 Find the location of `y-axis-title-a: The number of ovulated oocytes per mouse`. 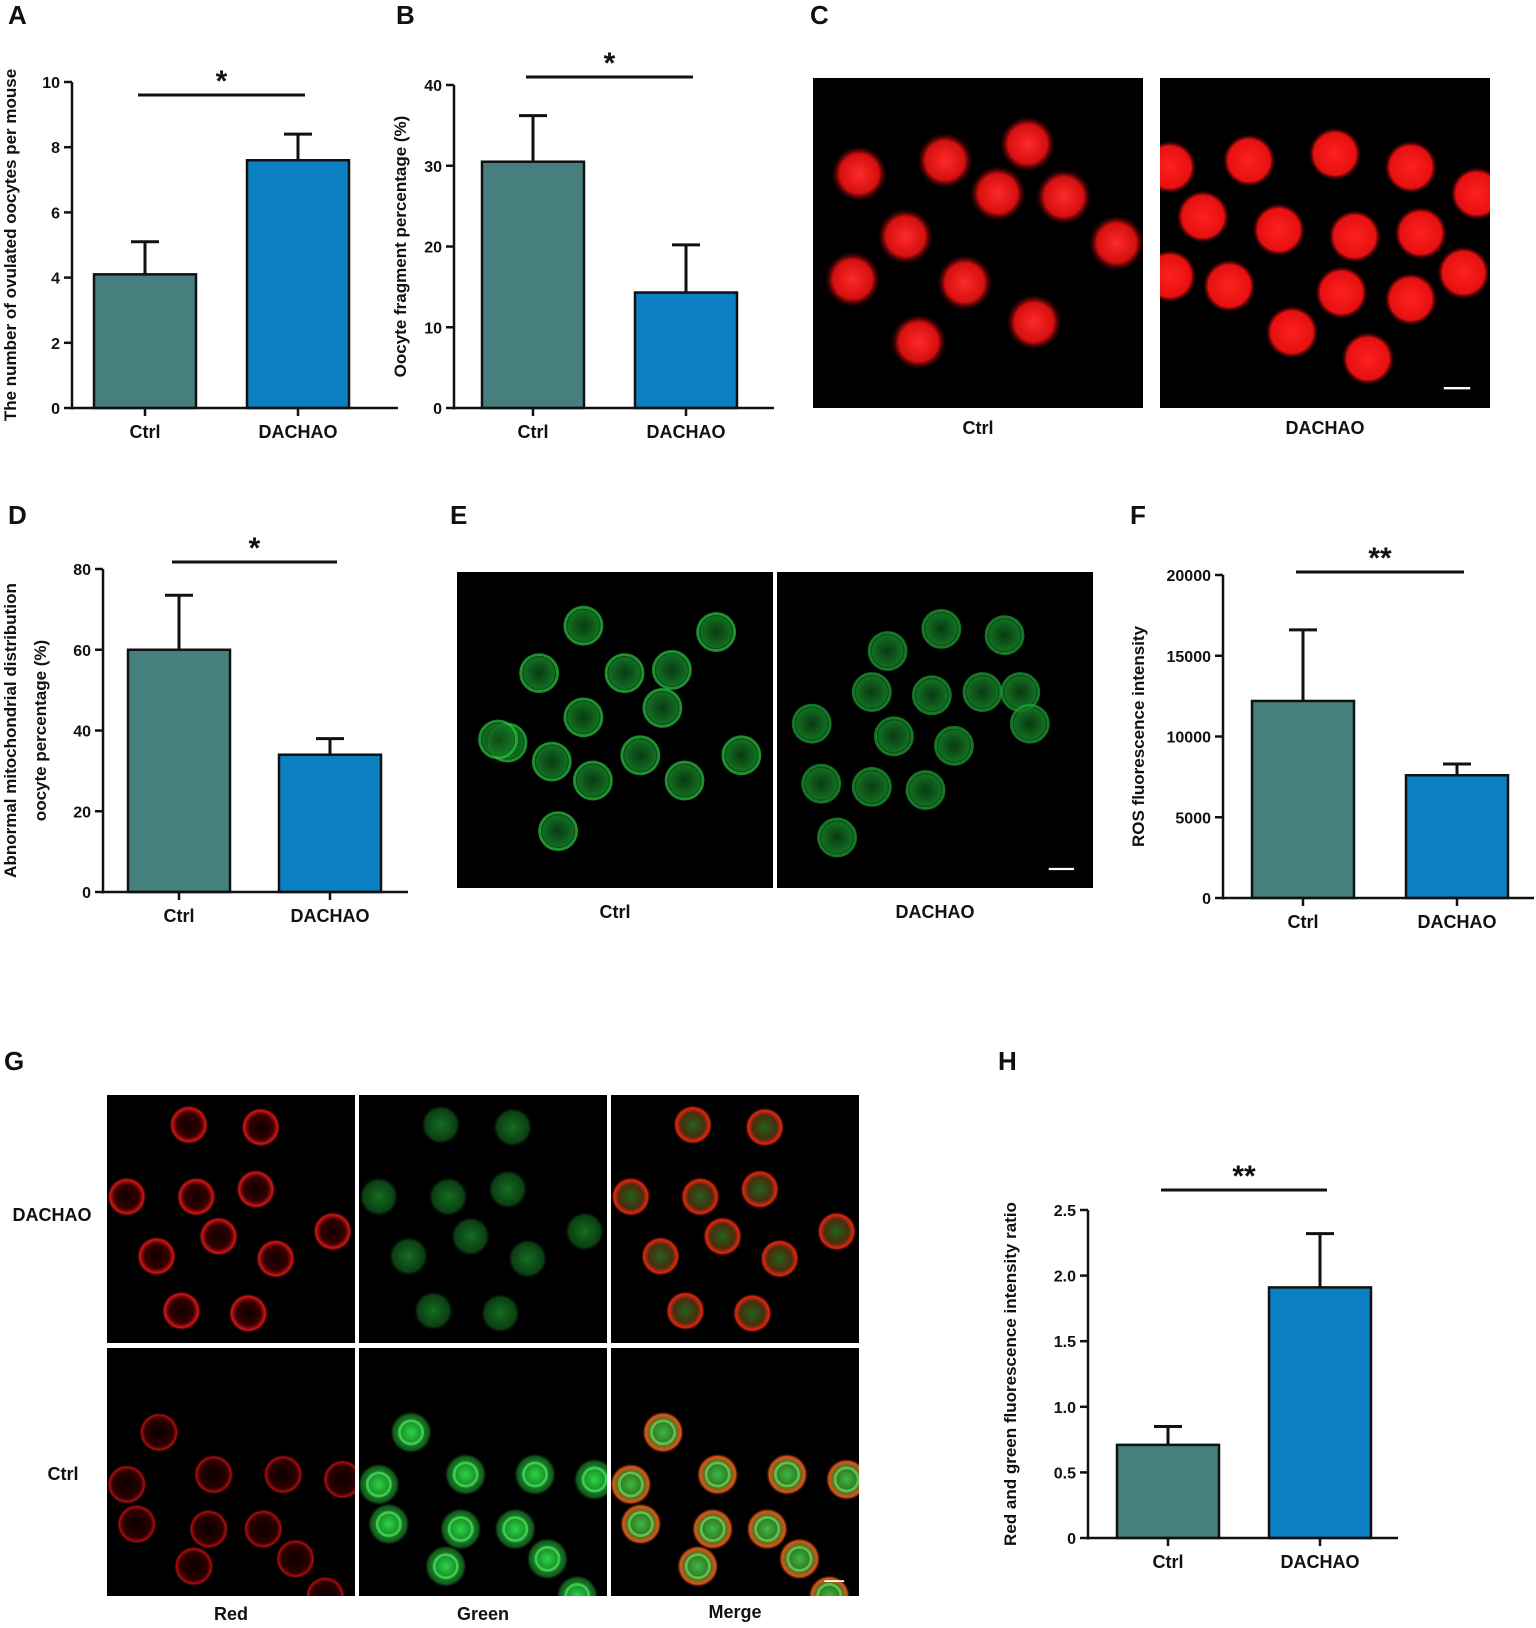

y-axis-title-a: The number of ovulated oocytes per mouse is located at coordinates (10, 245).